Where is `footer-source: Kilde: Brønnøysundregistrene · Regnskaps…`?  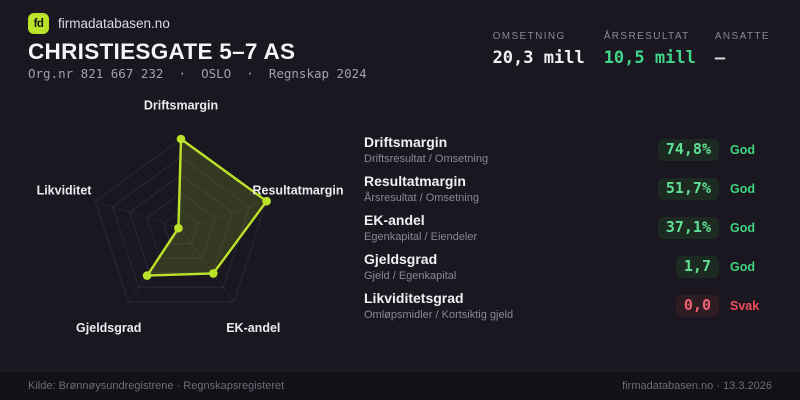
footer-source: Kilde: Brønnøysundregistrene · Regnskaps… is located at coordinates (156, 386).